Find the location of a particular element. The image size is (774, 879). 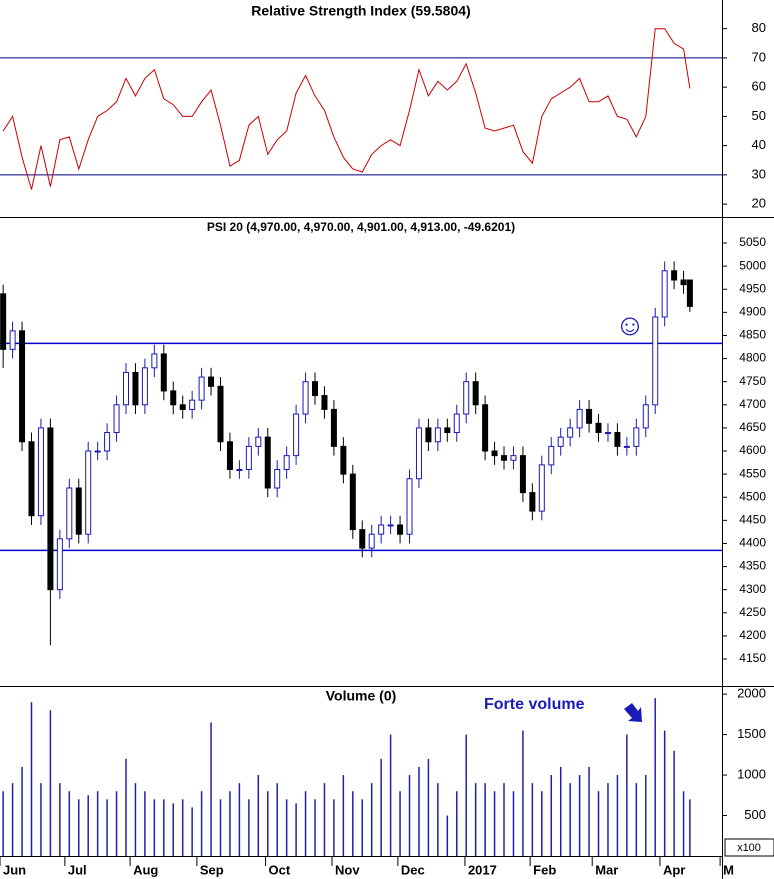

y-tick-label: 80 is located at coordinates (759, 27).